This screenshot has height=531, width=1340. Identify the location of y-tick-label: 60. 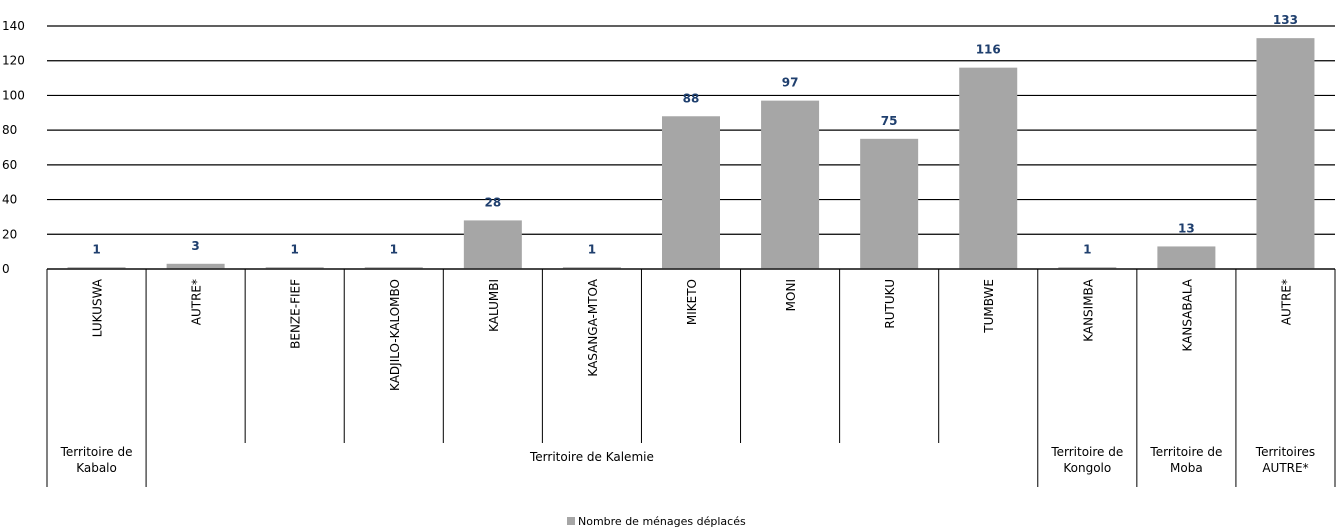
(9, 165).